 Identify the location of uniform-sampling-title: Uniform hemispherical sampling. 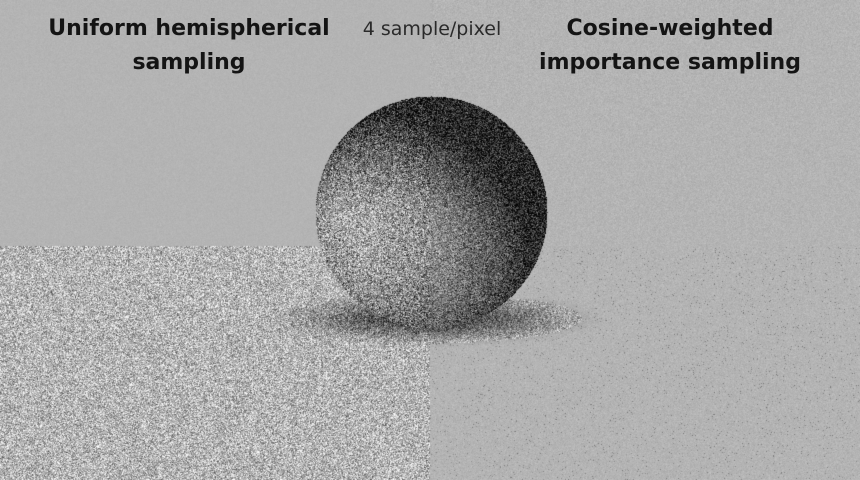
(189, 45).